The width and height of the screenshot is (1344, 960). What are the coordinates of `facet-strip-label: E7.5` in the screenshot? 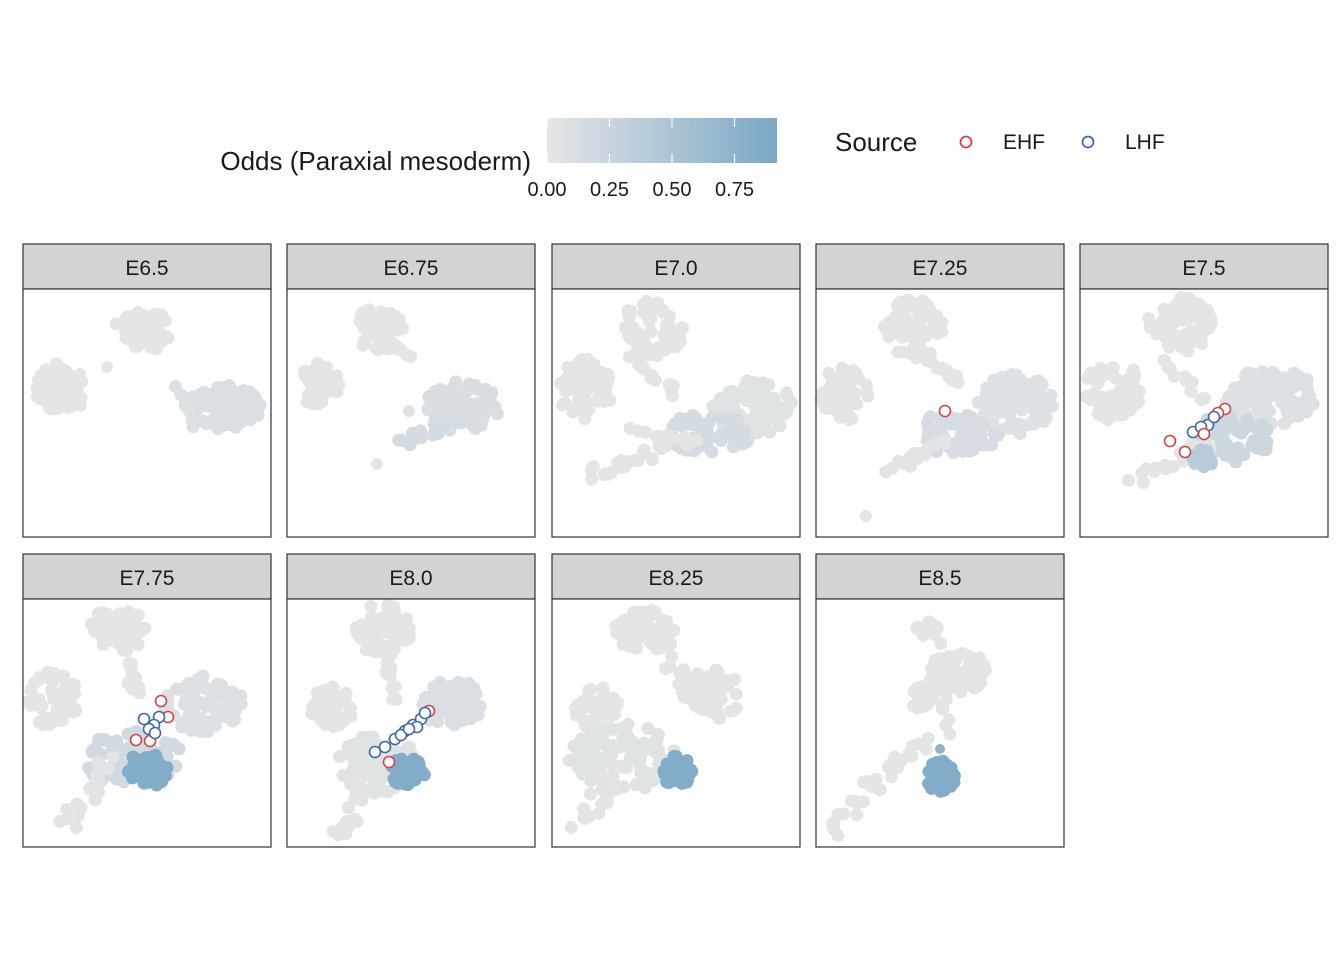 It's located at (1203, 268).